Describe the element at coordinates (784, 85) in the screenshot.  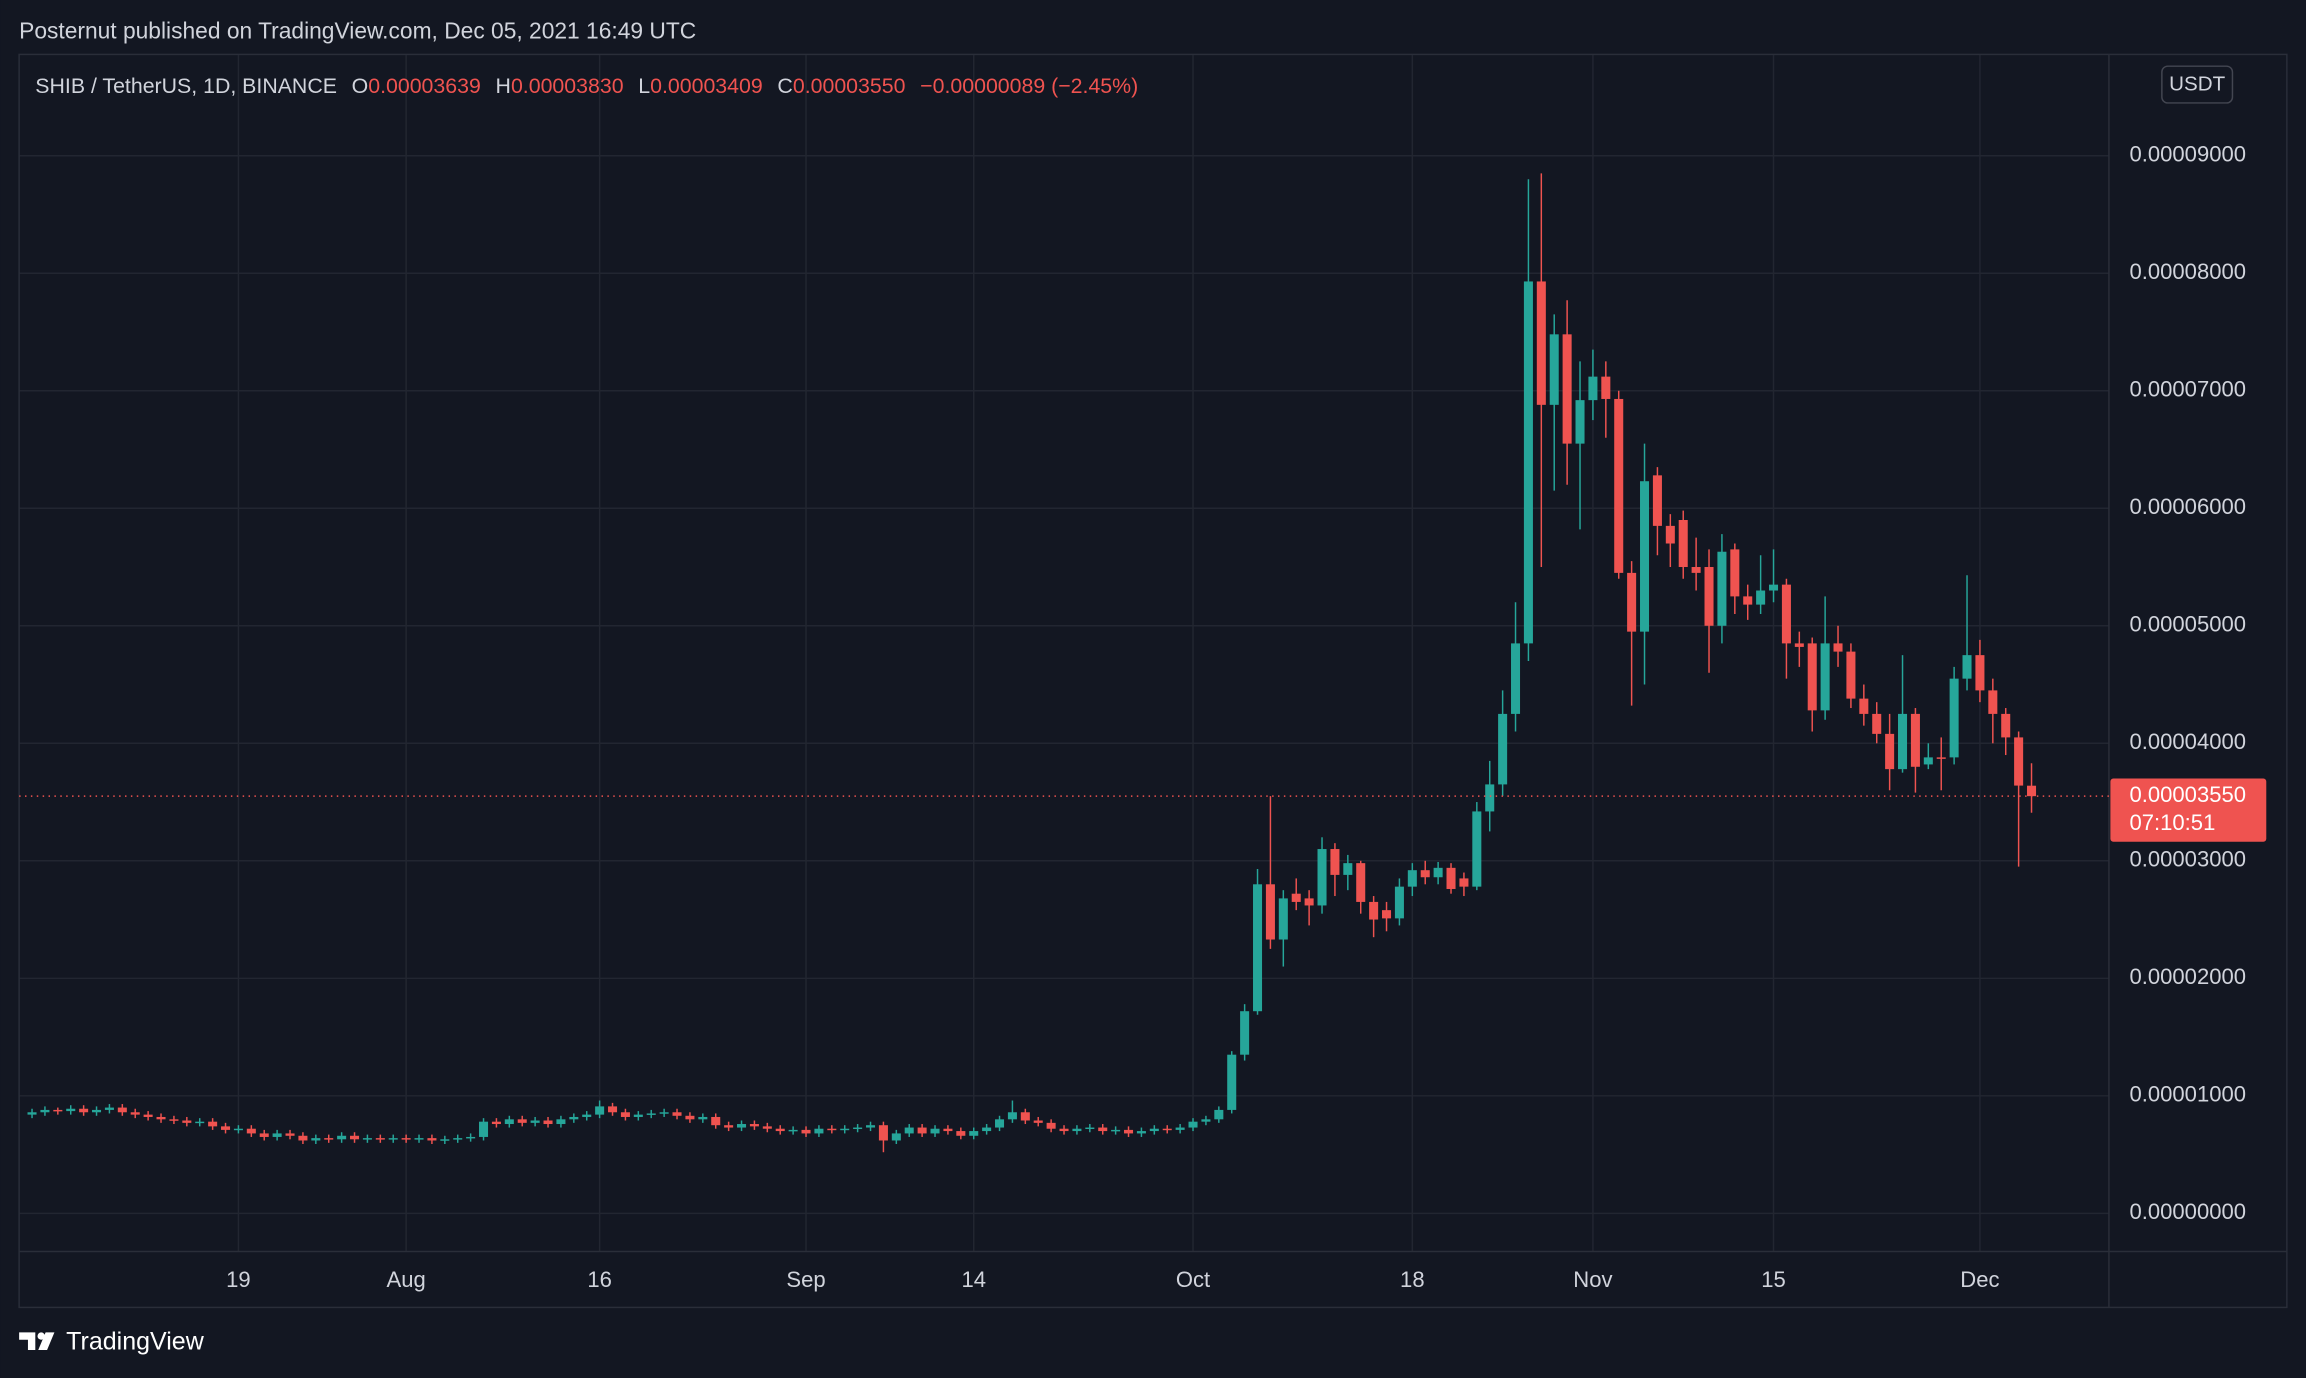
I see `legend-label: C` at that location.